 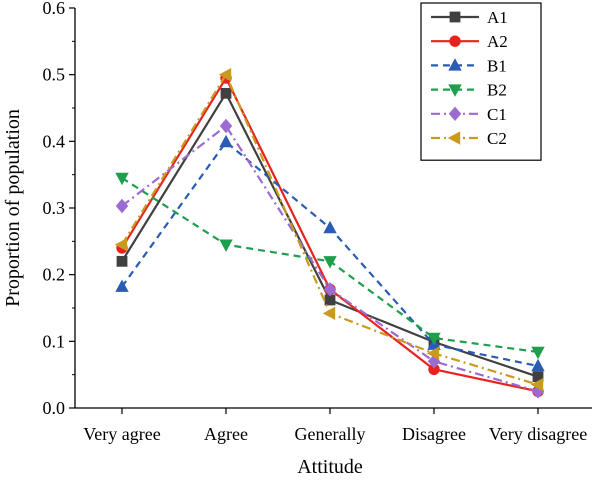 What do you see at coordinates (330, 466) in the screenshot?
I see `x-axis-title: Attitude` at bounding box center [330, 466].